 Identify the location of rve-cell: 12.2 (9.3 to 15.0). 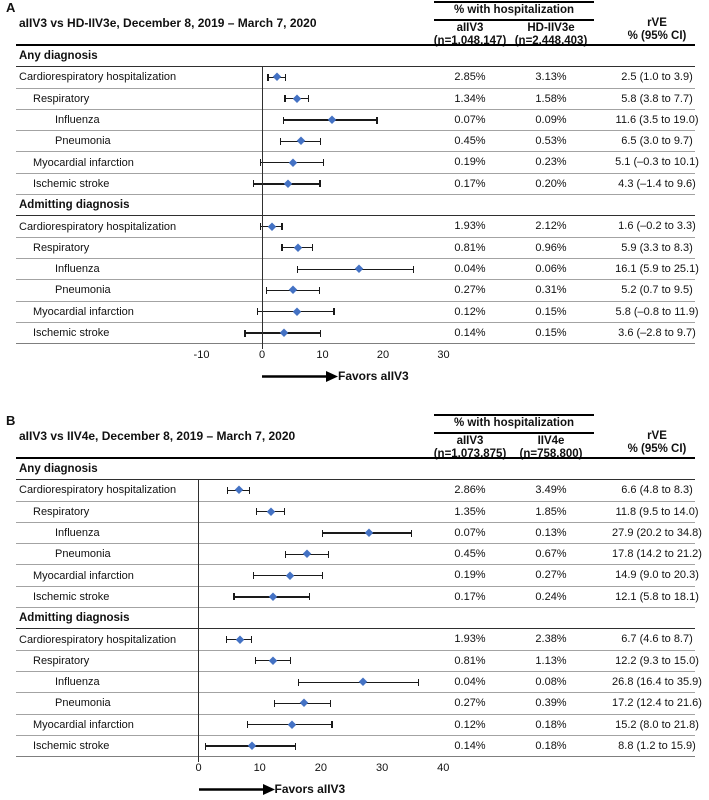
(657, 660).